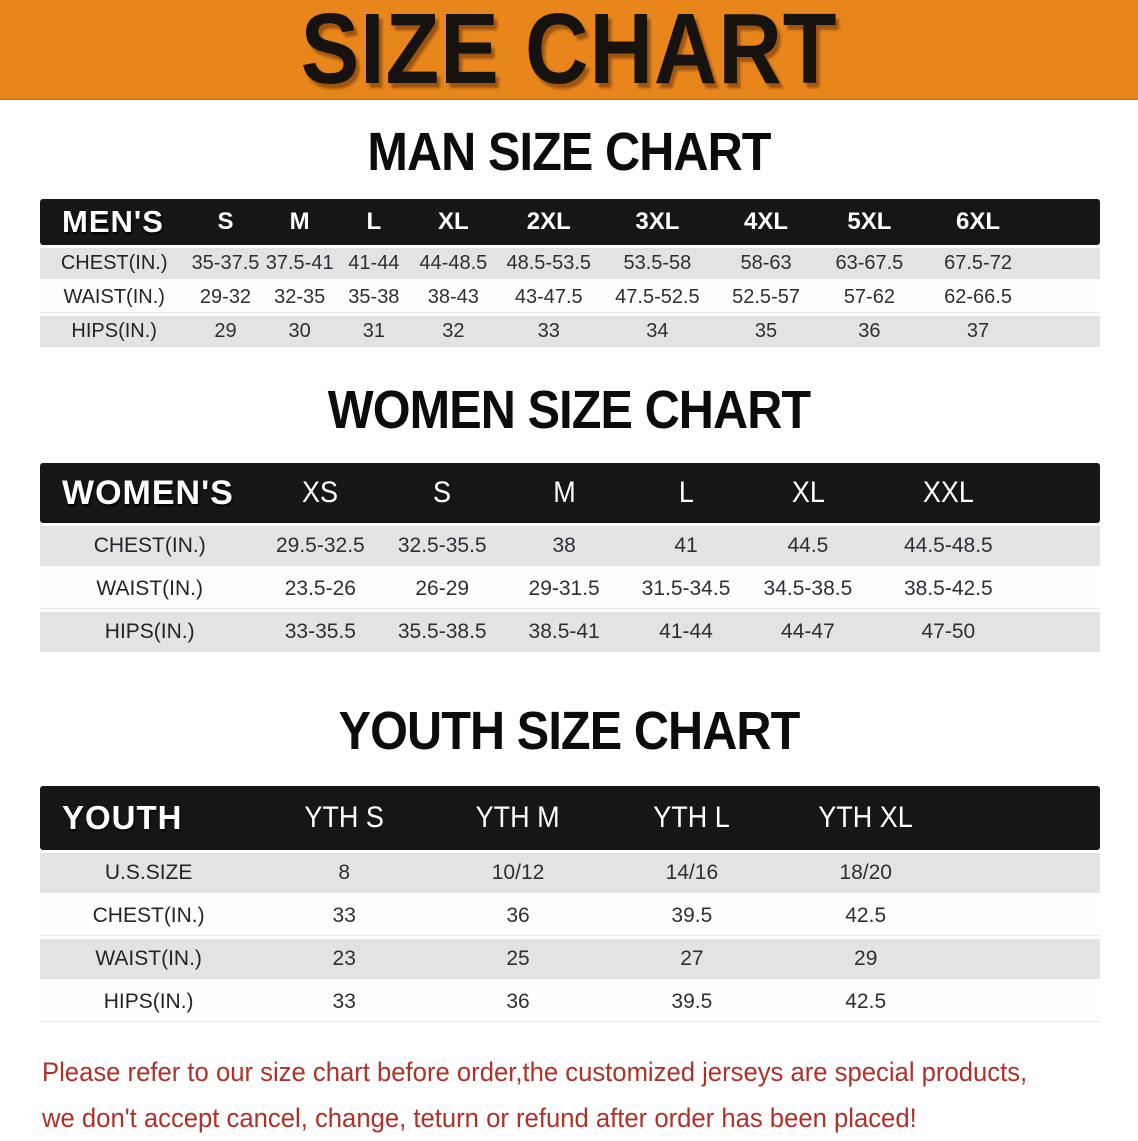  What do you see at coordinates (807, 546) in the screenshot?
I see `size-value: 44.5` at bounding box center [807, 546].